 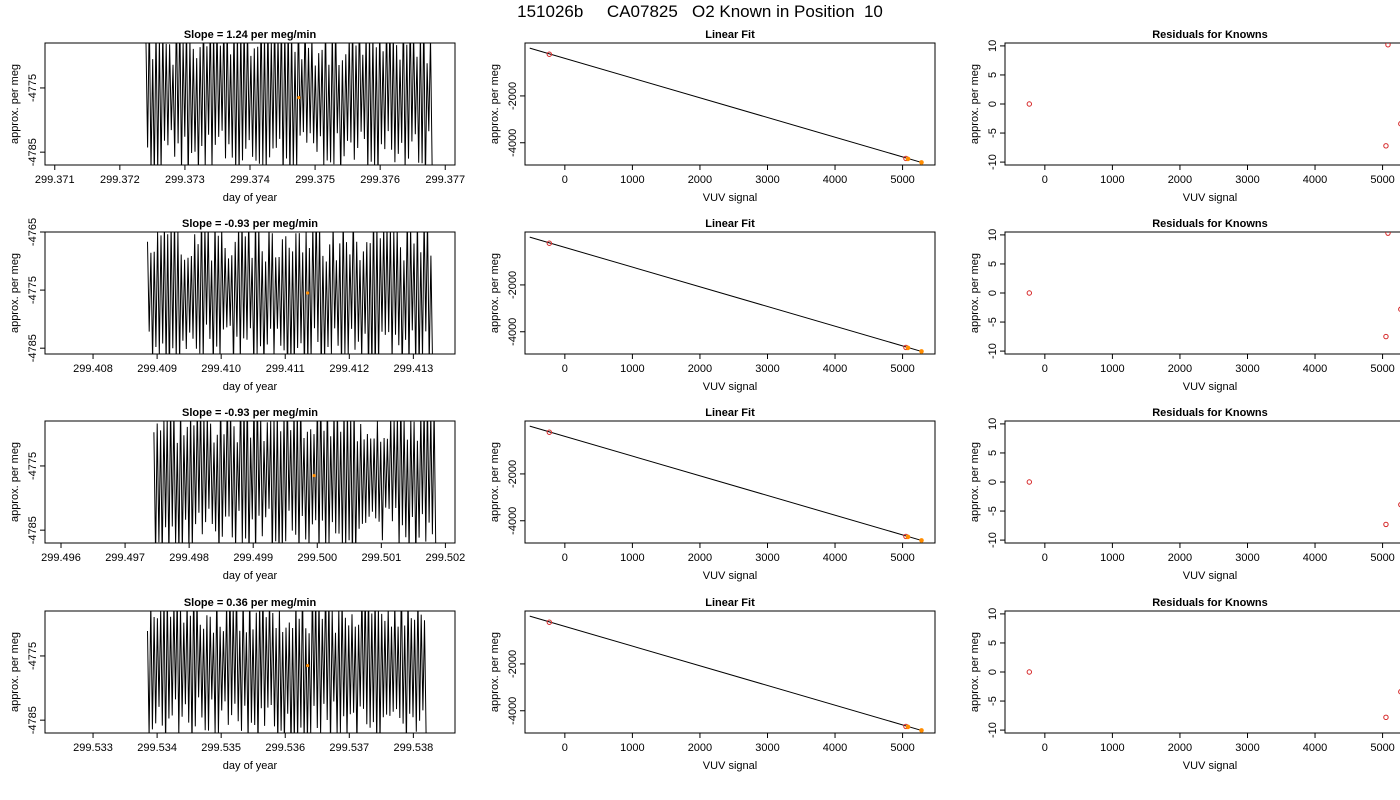 What do you see at coordinates (120, 180) in the screenshot?
I see `x-tick-label: 299.372` at bounding box center [120, 180].